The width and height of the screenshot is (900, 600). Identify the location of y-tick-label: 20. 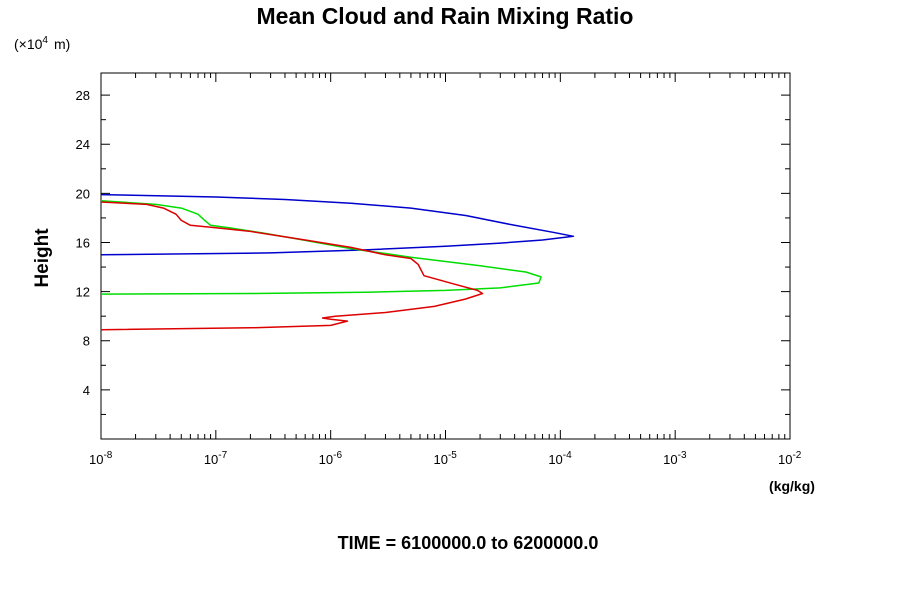
(83, 193).